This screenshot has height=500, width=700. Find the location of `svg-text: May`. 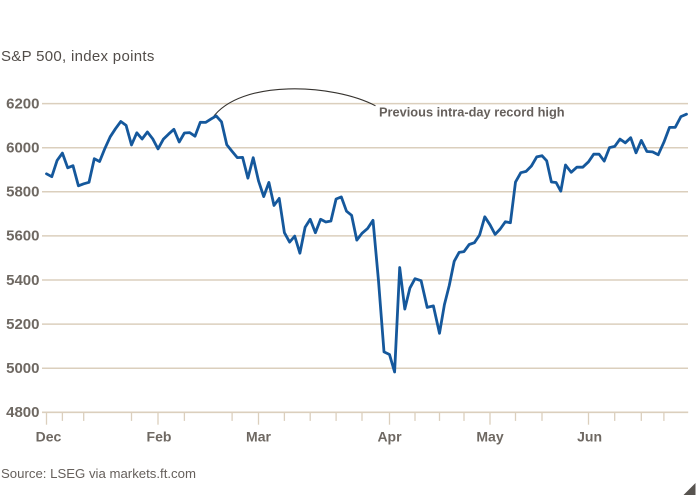

svg-text: May is located at coordinates (489, 436).